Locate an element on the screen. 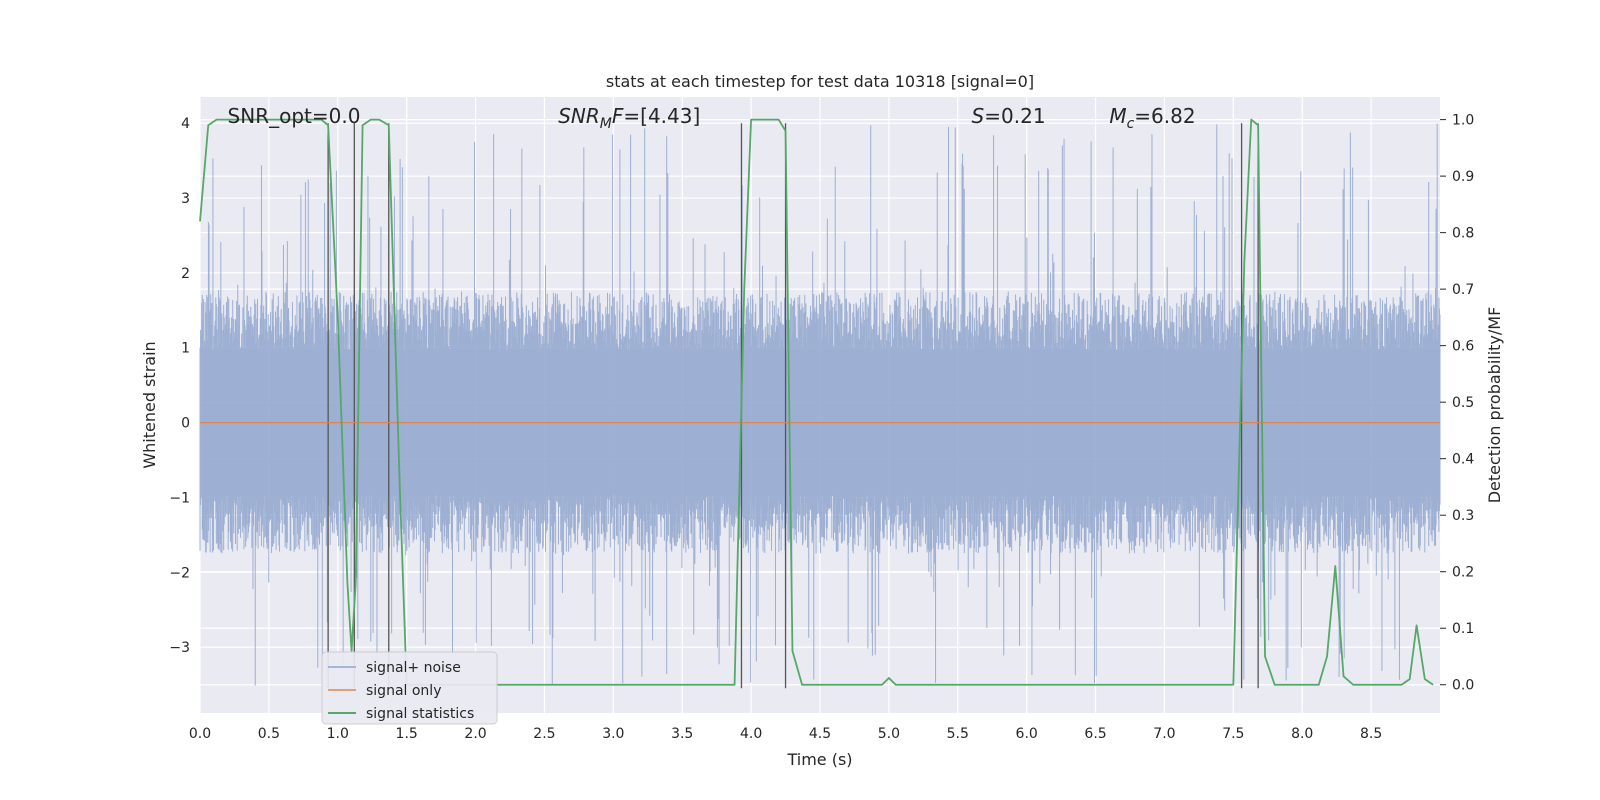 This screenshot has width=1600, height=800. y-tick-label: 1 is located at coordinates (185, 349).